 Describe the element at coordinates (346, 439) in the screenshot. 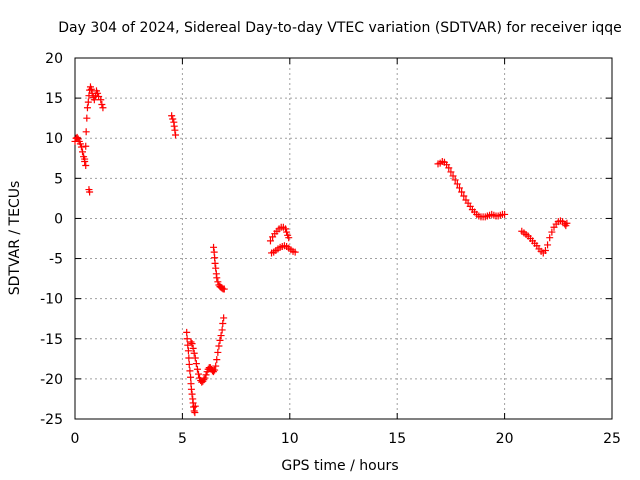

I see `x-tick-labels: 0 5 10 15 20 25` at that location.